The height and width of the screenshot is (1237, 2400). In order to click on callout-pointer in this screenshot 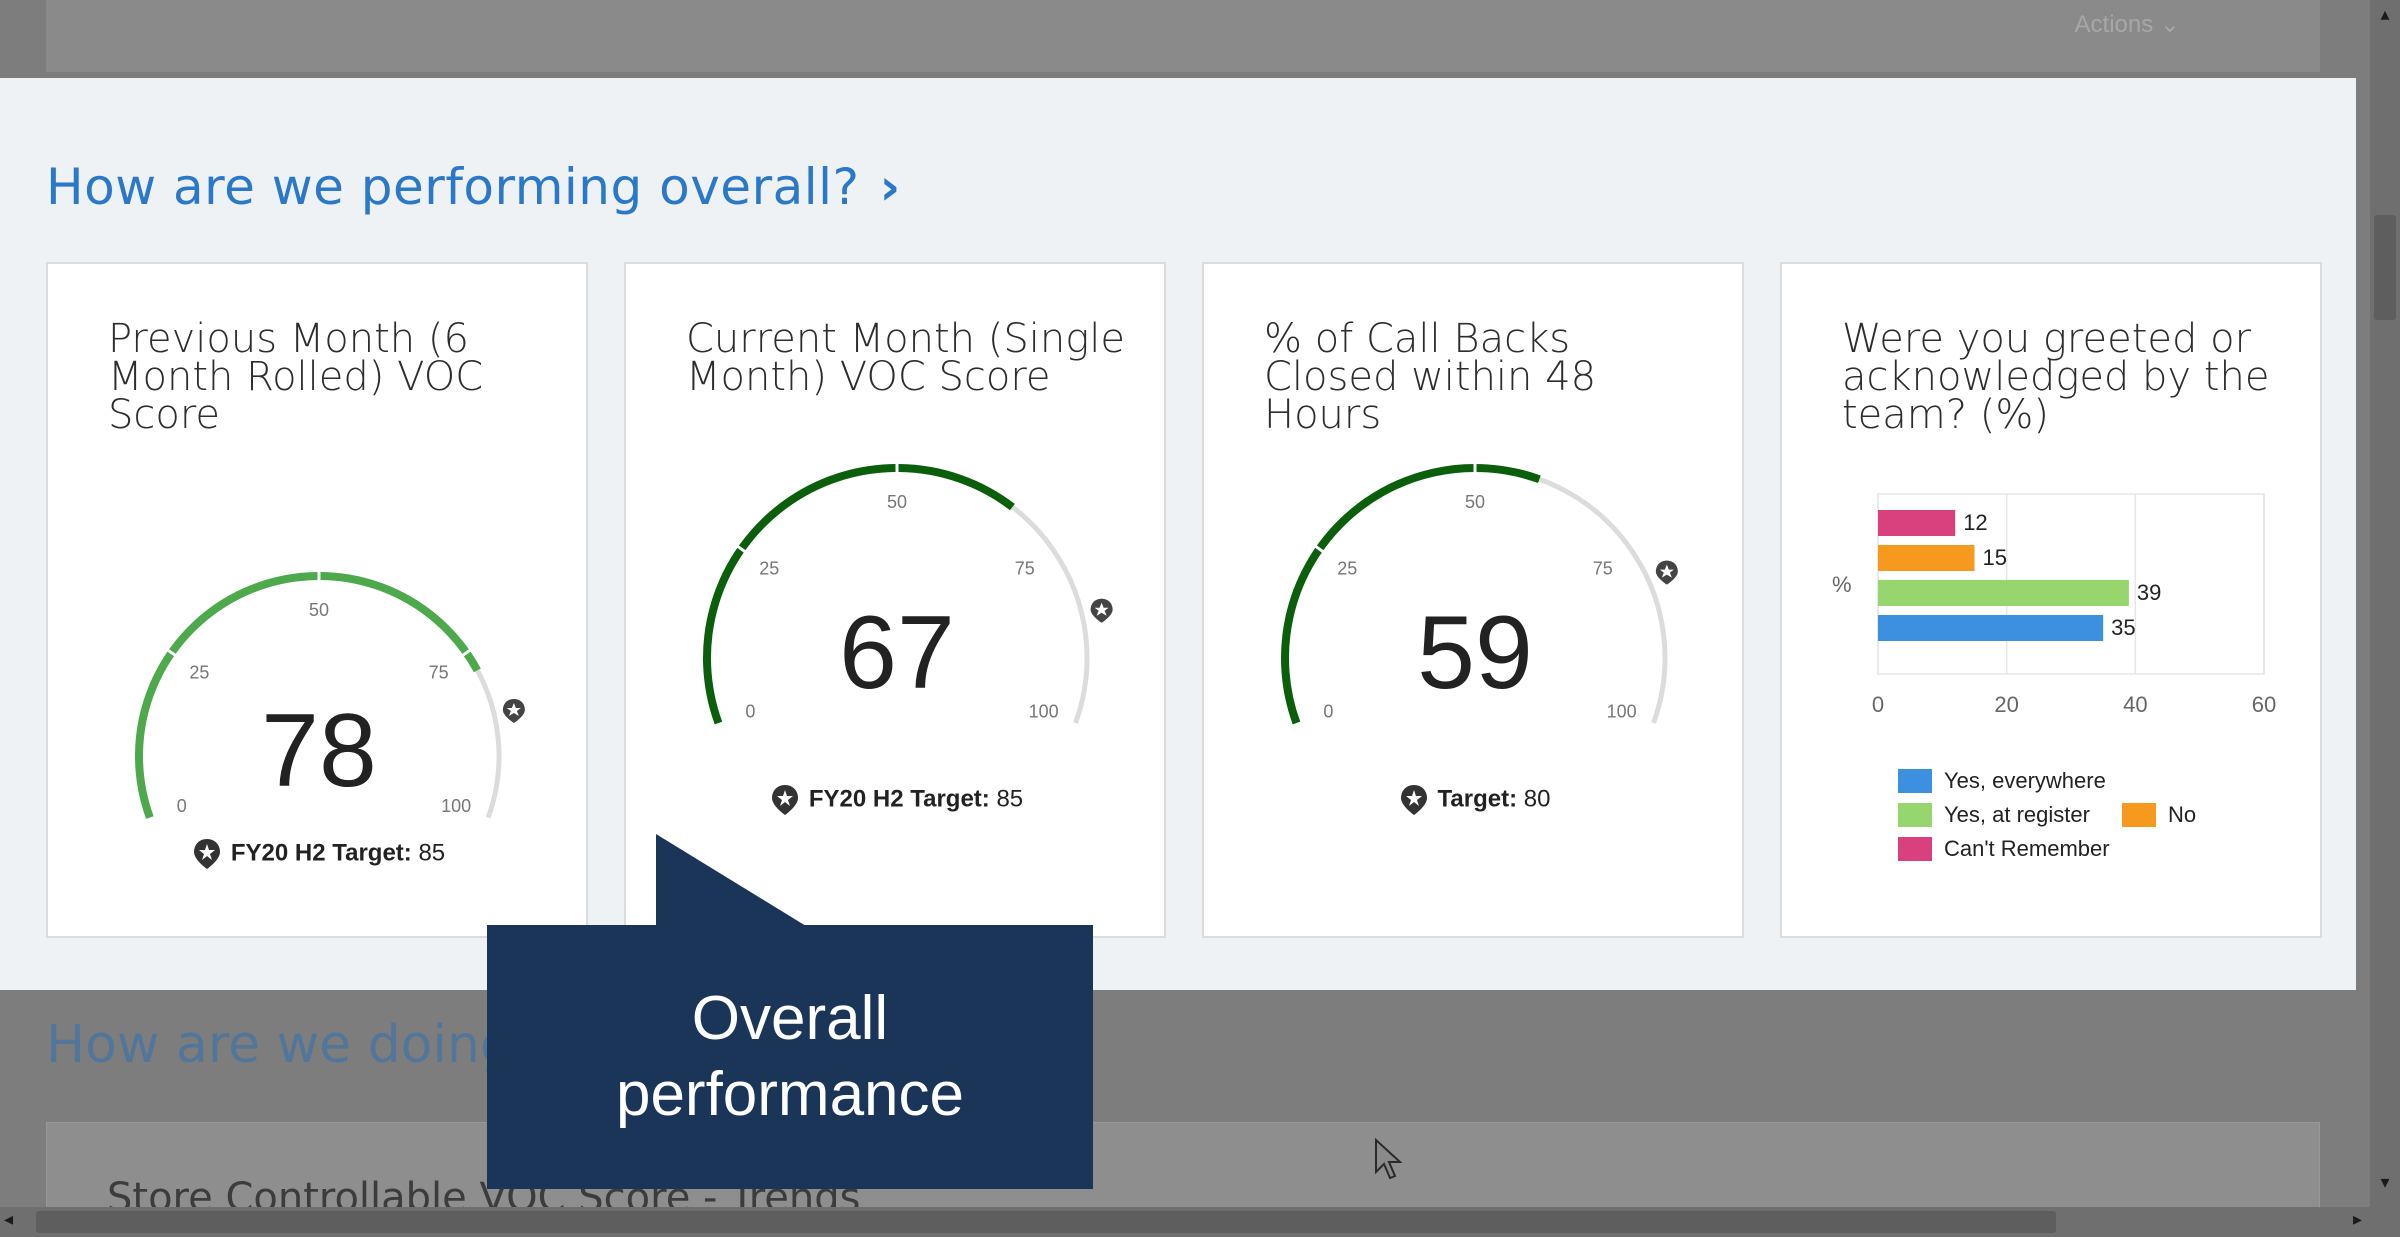, I will do `click(731, 880)`.